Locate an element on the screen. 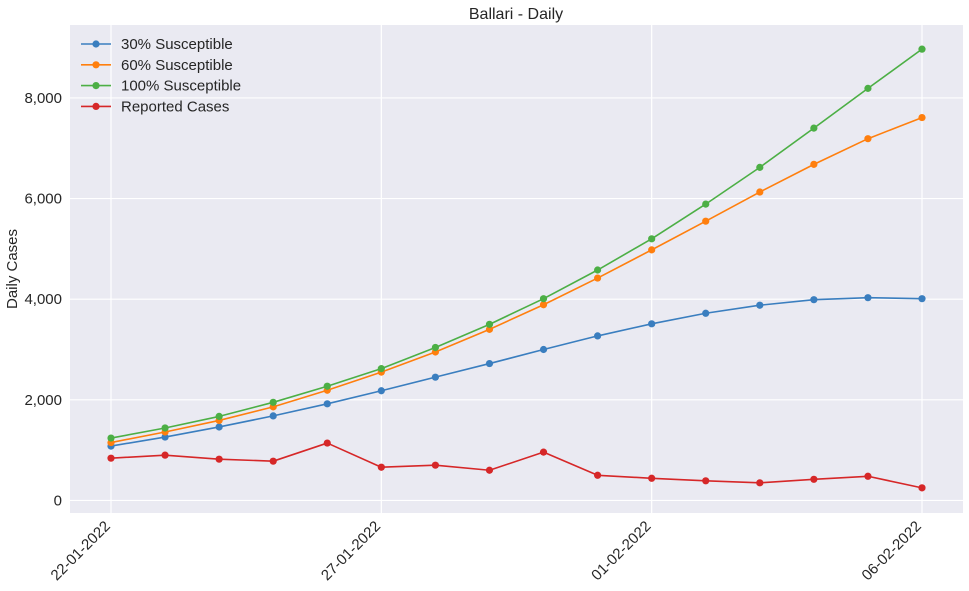  y-axis: 0 2,000 4,000 6,000 8,000 is located at coordinates (43, 299).